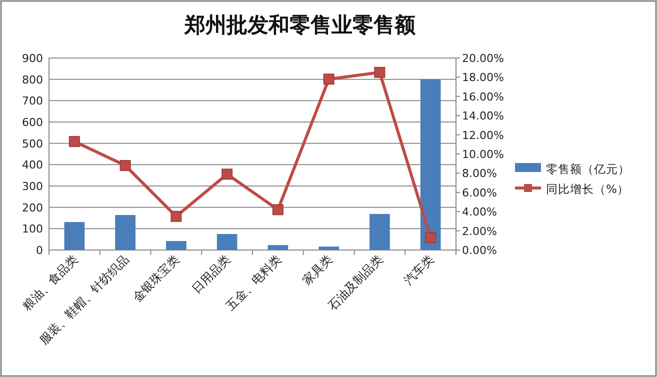  I want to click on y-tick-label: 100, so click(32, 229).